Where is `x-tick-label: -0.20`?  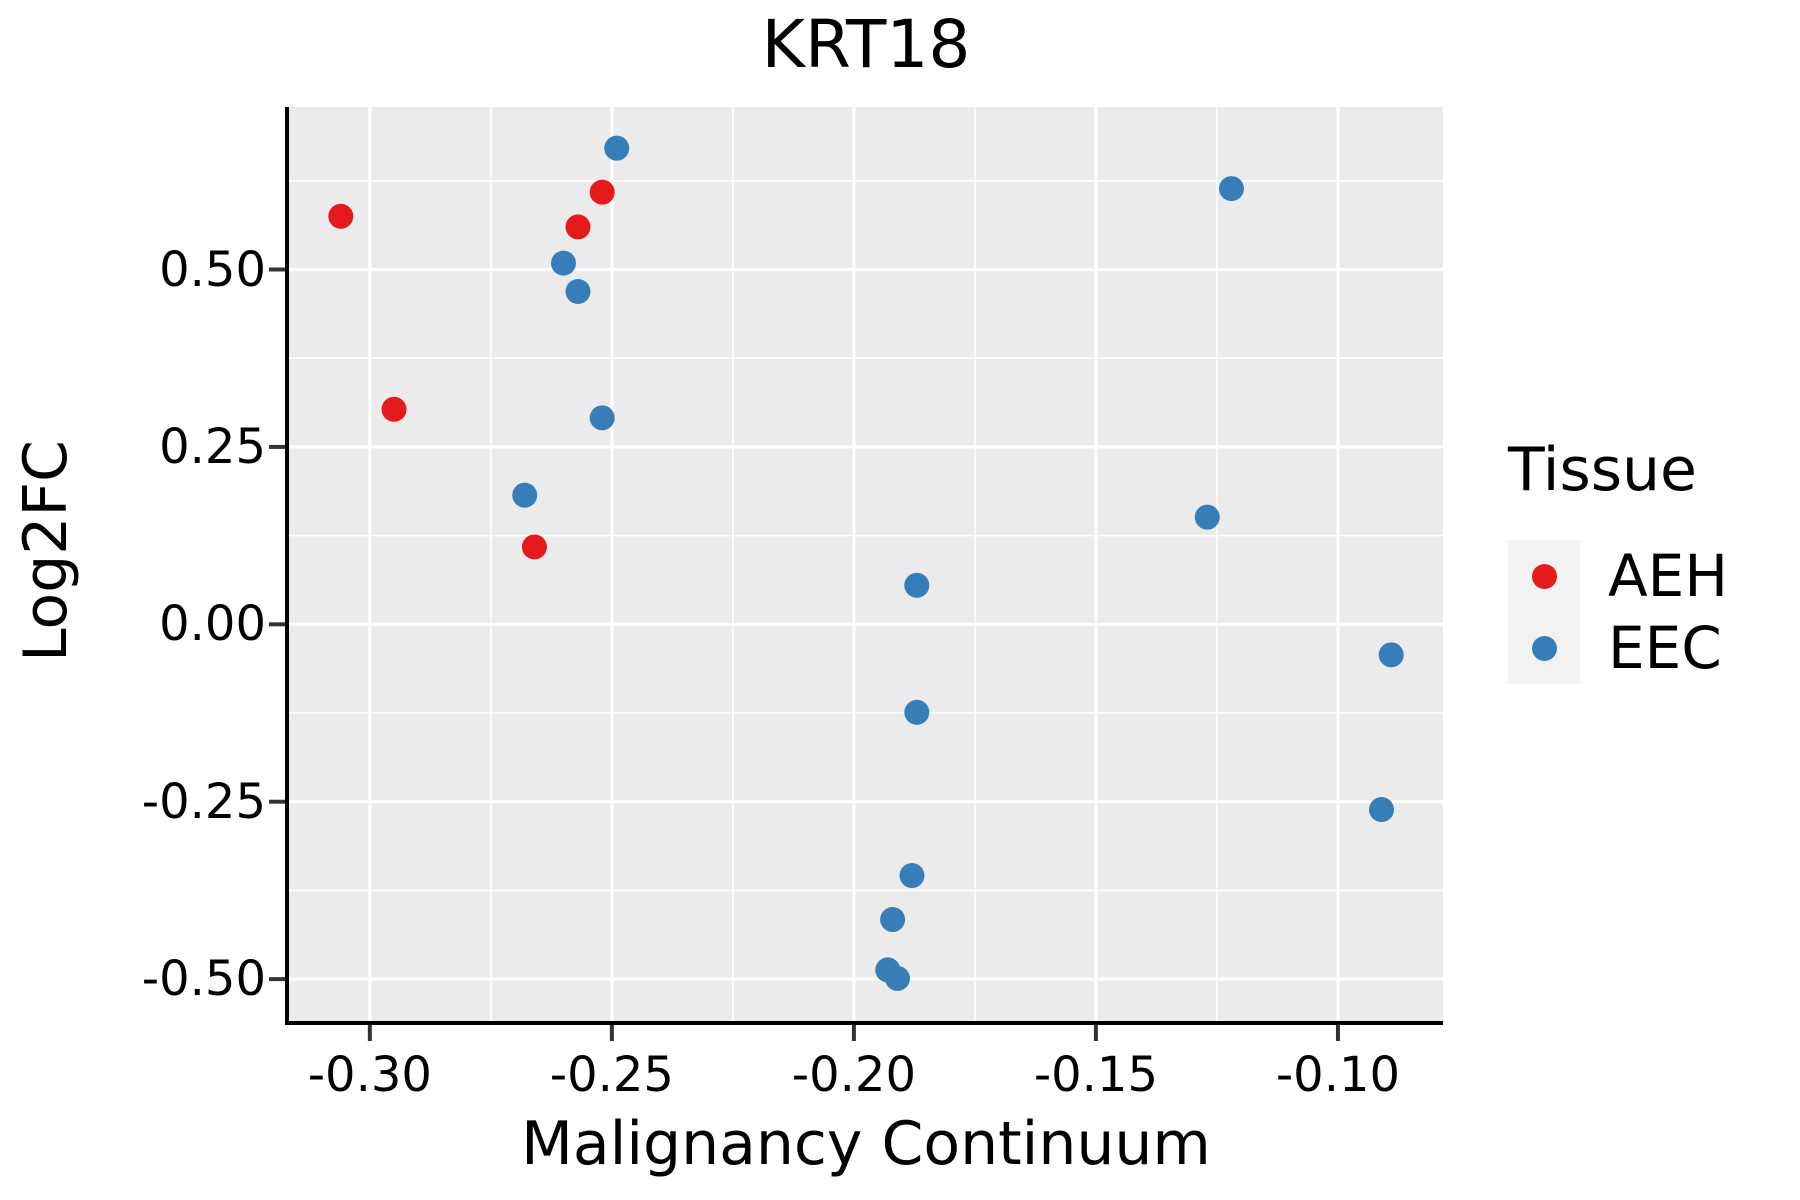 x-tick-label: -0.20 is located at coordinates (853, 1075).